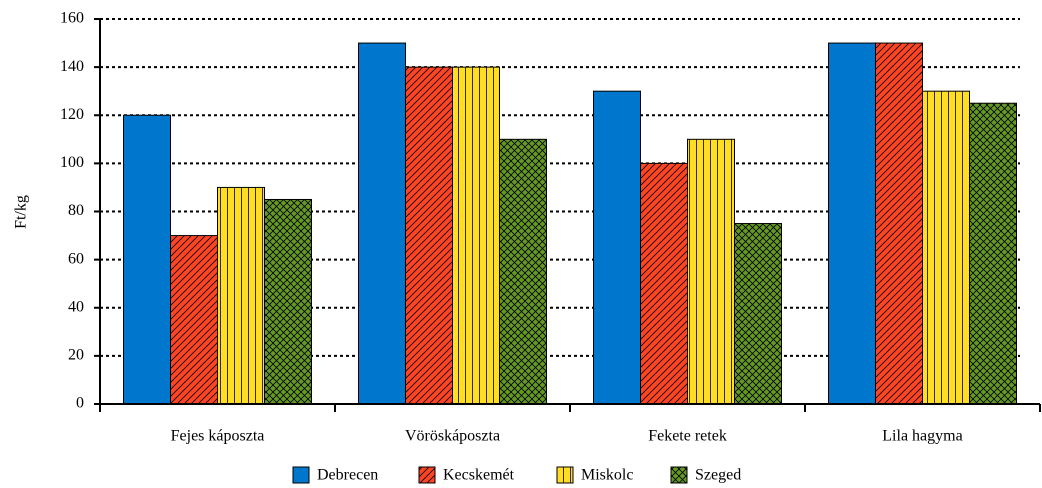 This screenshot has width=1042, height=488. Describe the element at coordinates (687, 436) in the screenshot. I see `x-tick-label: Fekete retek` at that location.